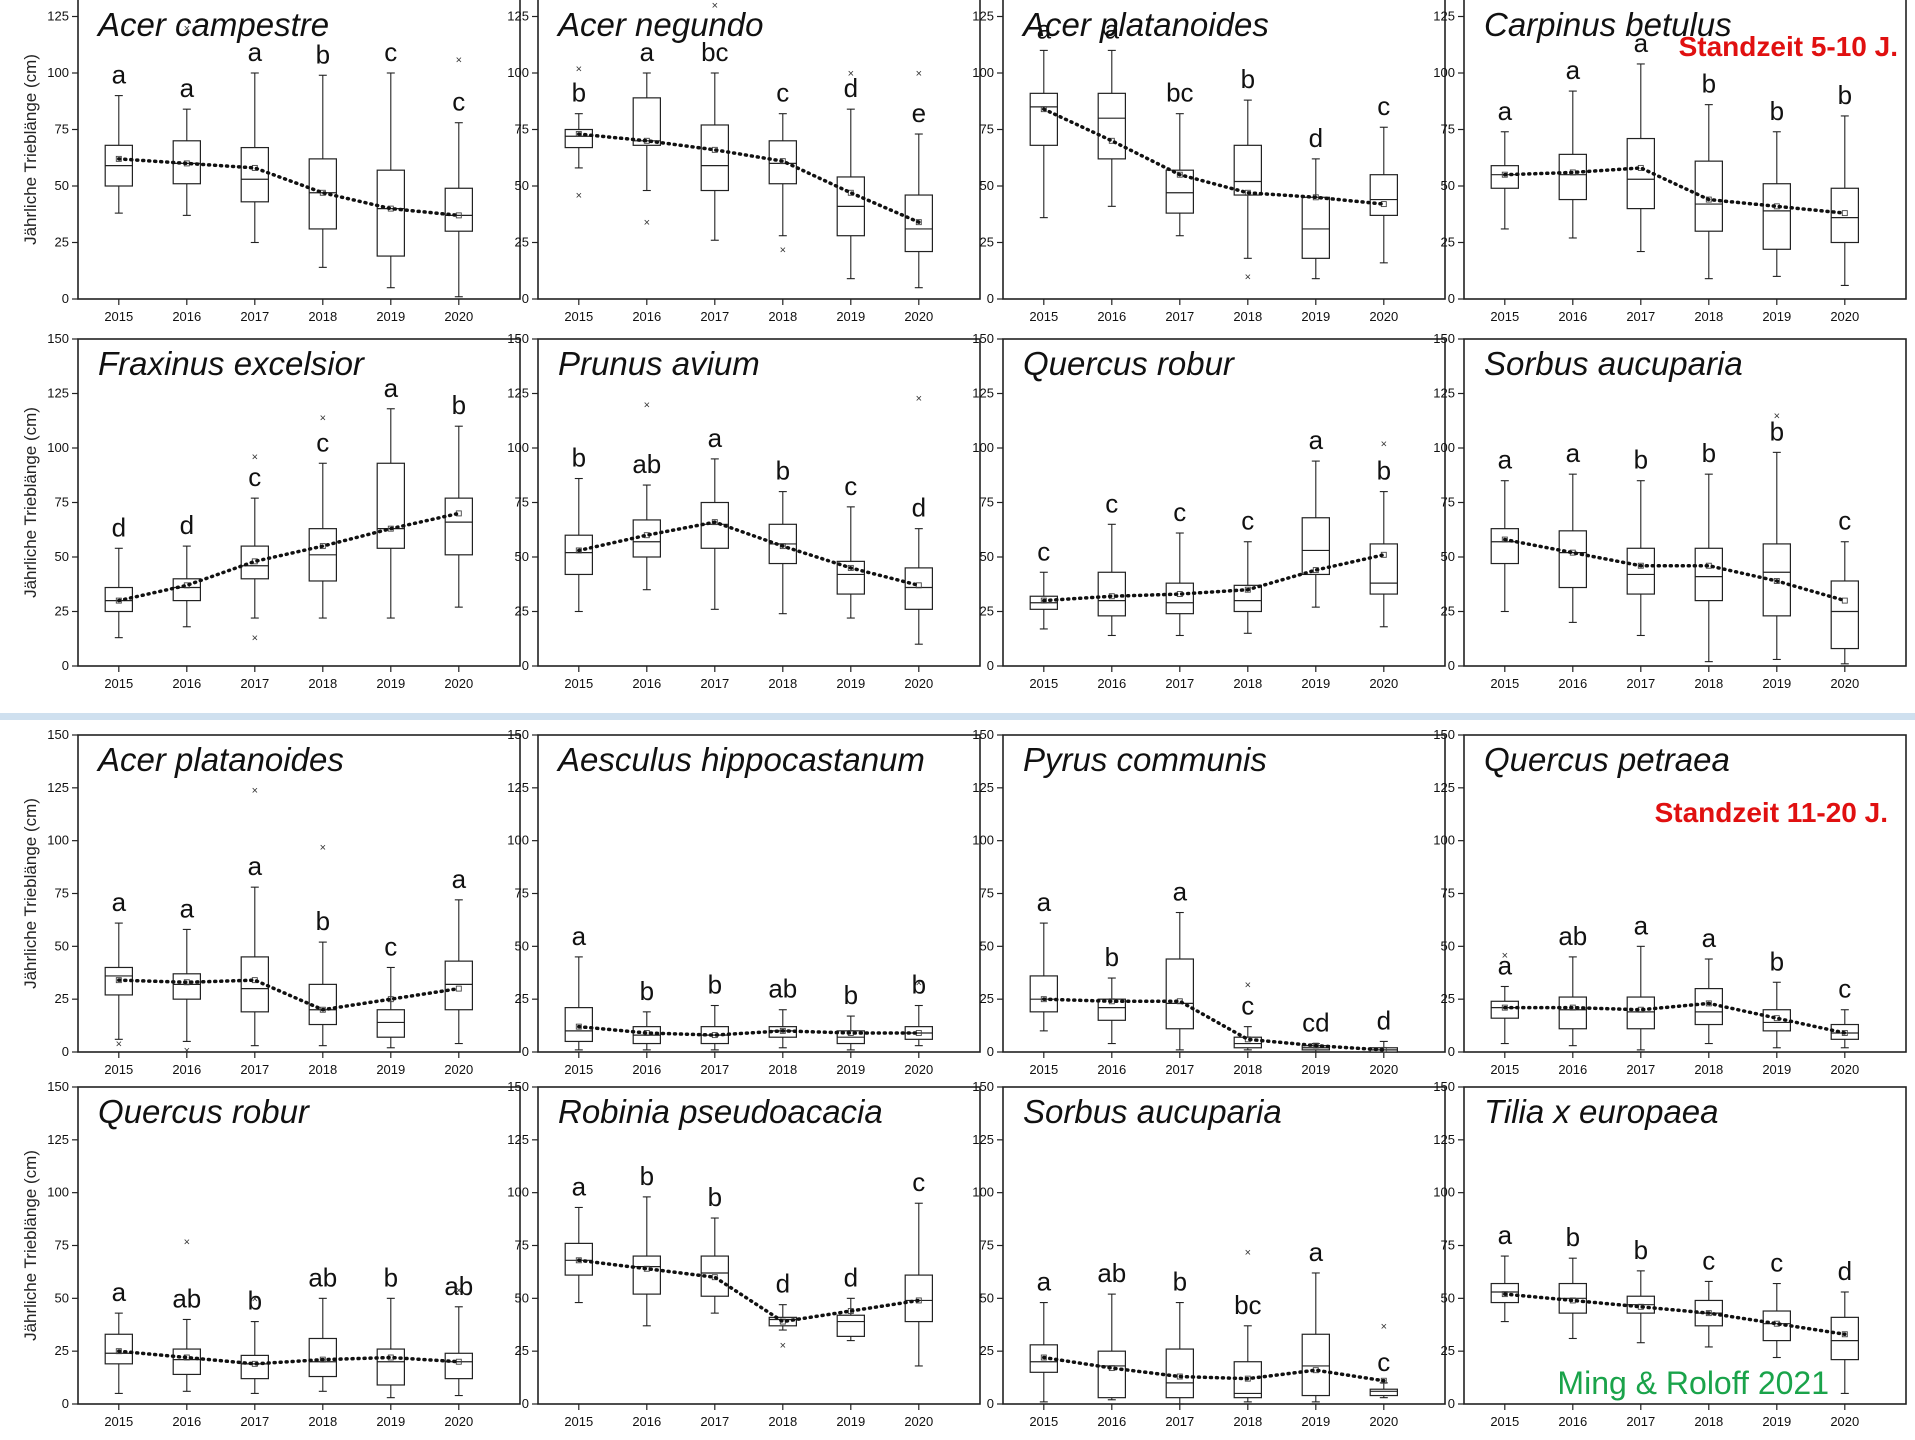 The height and width of the screenshot is (1440, 1915). What do you see at coordinates (987, 556) in the screenshot?
I see `panel-7-ytick-label: 50` at bounding box center [987, 556].